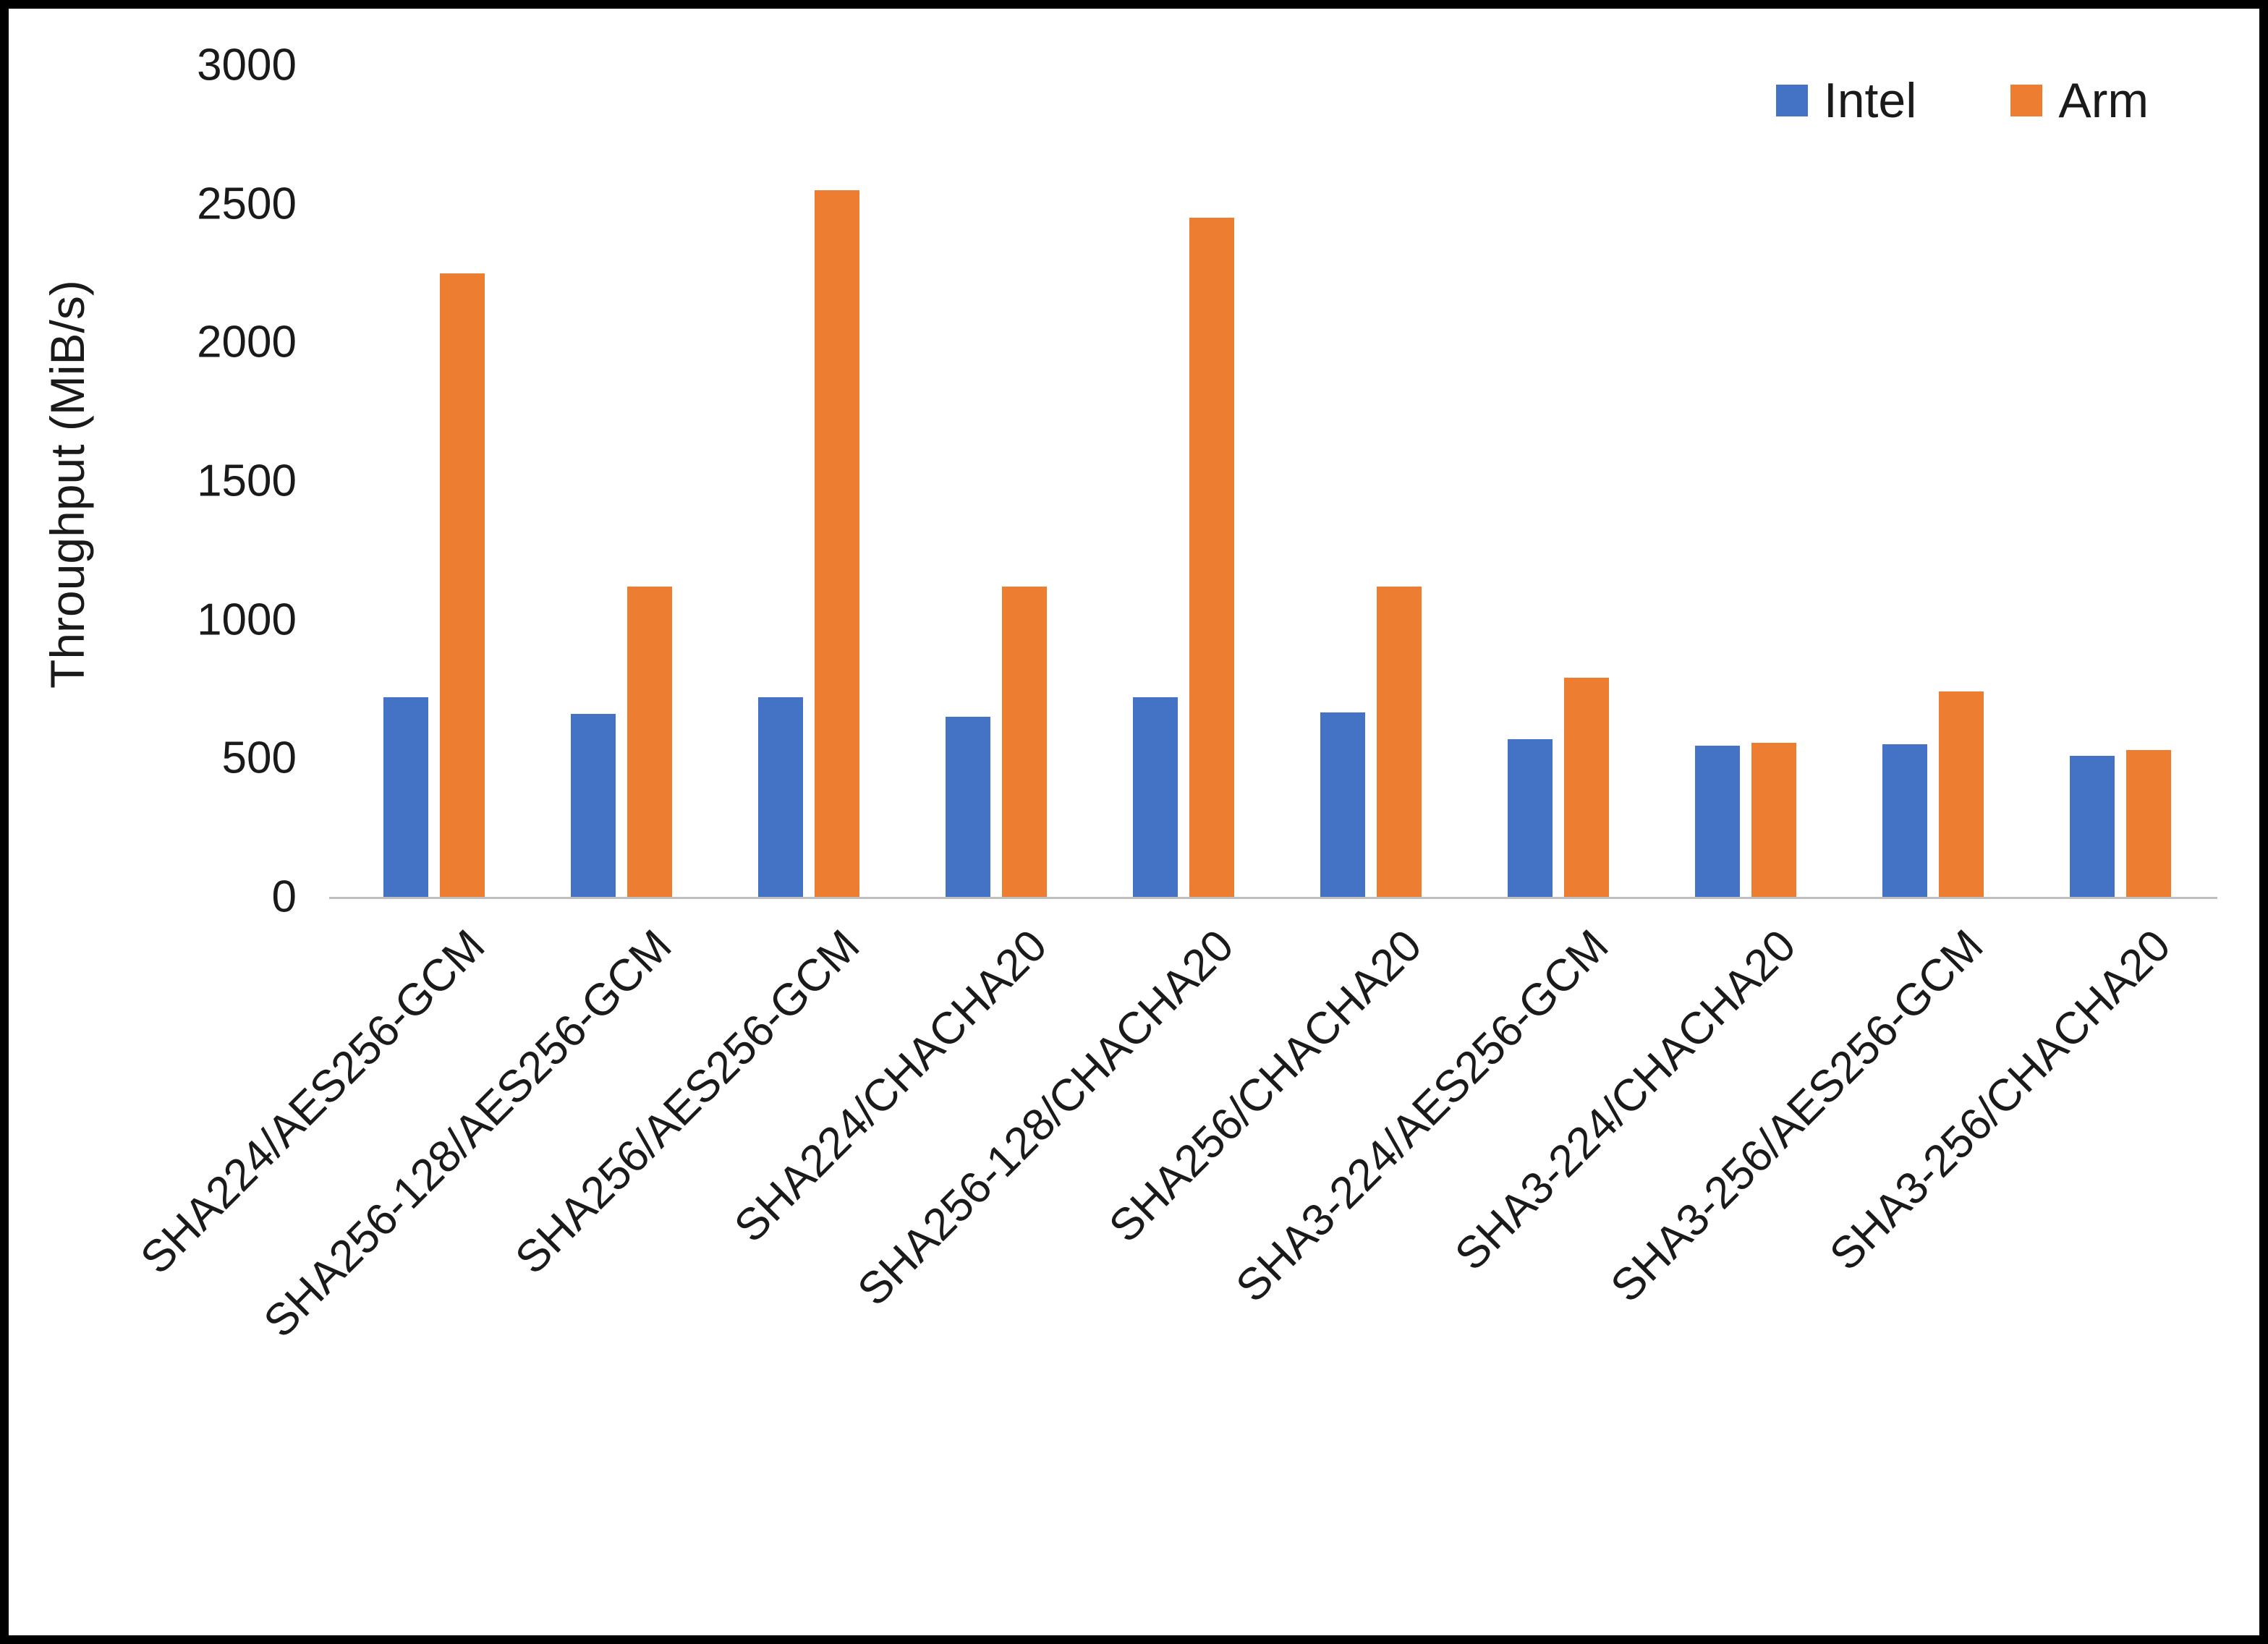  What do you see at coordinates (247, 65) in the screenshot?
I see `y-tick-label: 3000` at bounding box center [247, 65].